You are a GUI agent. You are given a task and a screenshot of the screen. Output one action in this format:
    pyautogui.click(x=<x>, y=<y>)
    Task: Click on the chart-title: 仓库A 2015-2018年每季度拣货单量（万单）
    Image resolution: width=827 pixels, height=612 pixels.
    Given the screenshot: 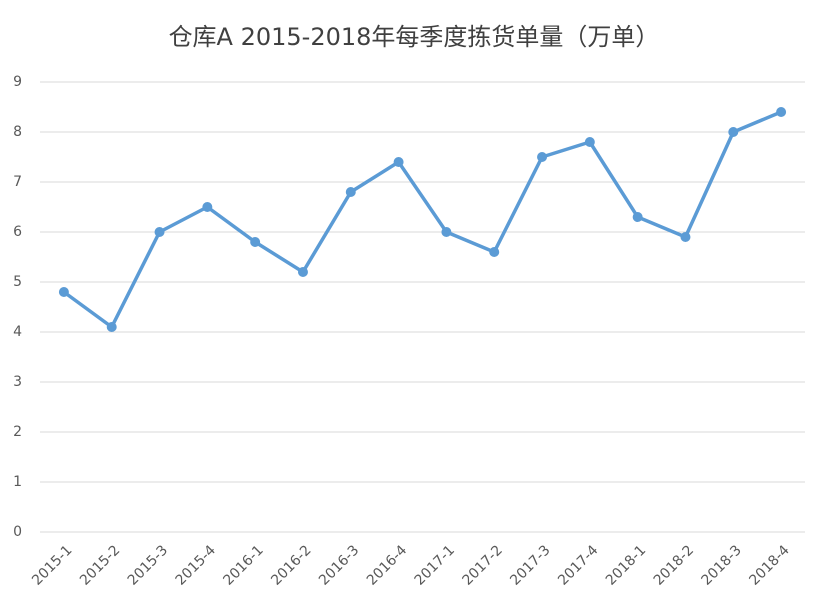 What is the action you would take?
    pyautogui.click(x=414, y=37)
    